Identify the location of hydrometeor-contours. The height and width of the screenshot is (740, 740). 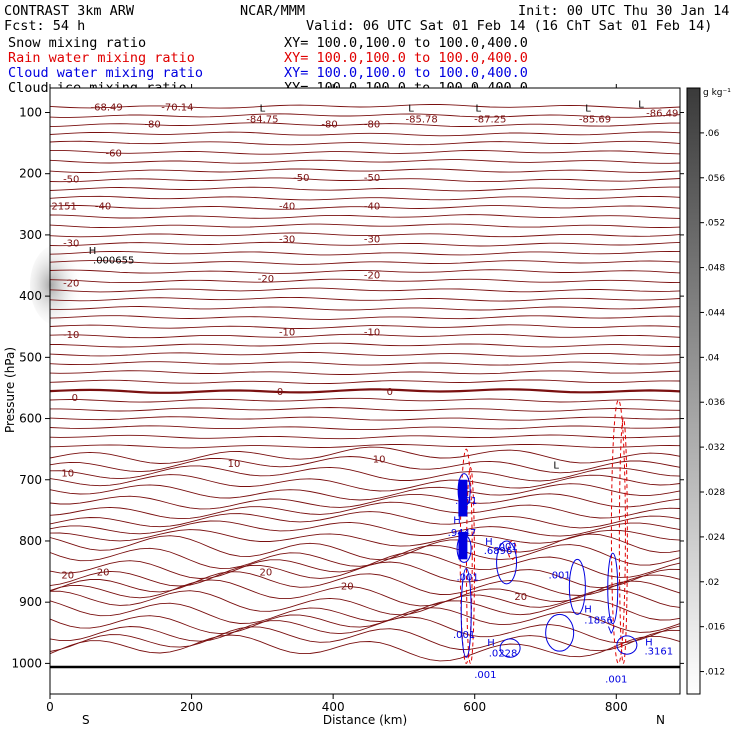
(547, 531).